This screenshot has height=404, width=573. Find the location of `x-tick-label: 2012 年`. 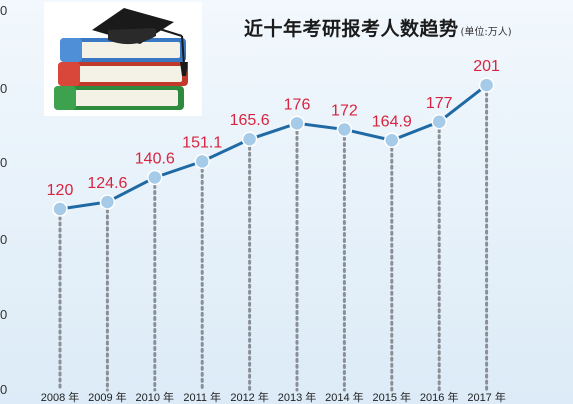

x-tick-label: 2012 年 is located at coordinates (249, 397).